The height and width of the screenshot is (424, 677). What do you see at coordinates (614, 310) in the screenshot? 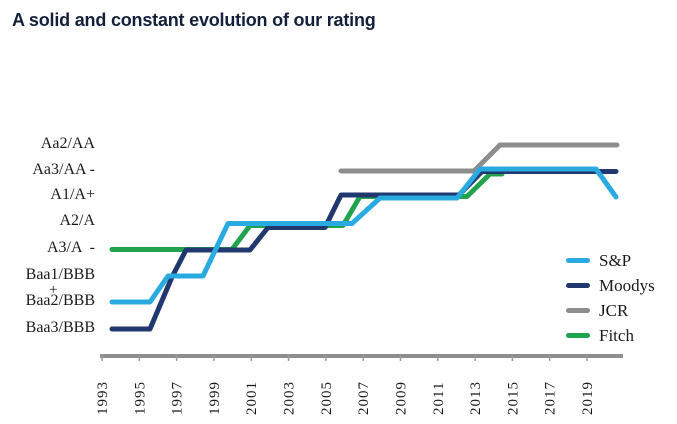
I see `legend-label-jcr: JCR` at bounding box center [614, 310].